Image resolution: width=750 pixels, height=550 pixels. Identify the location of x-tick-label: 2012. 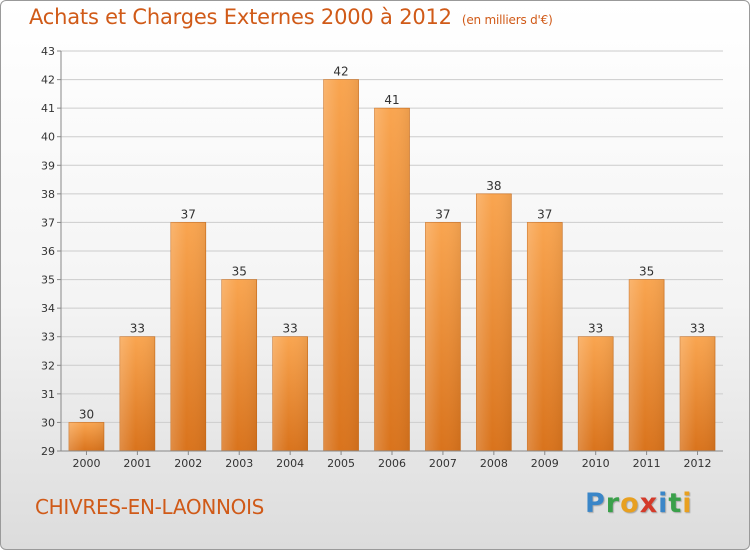
(698, 463).